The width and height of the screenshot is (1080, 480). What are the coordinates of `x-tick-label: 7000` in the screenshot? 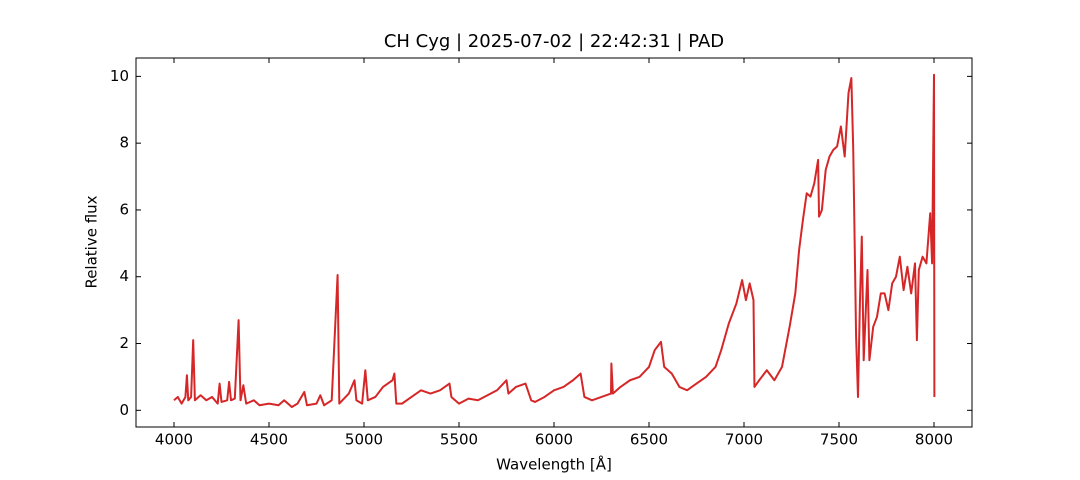 It's located at (744, 440).